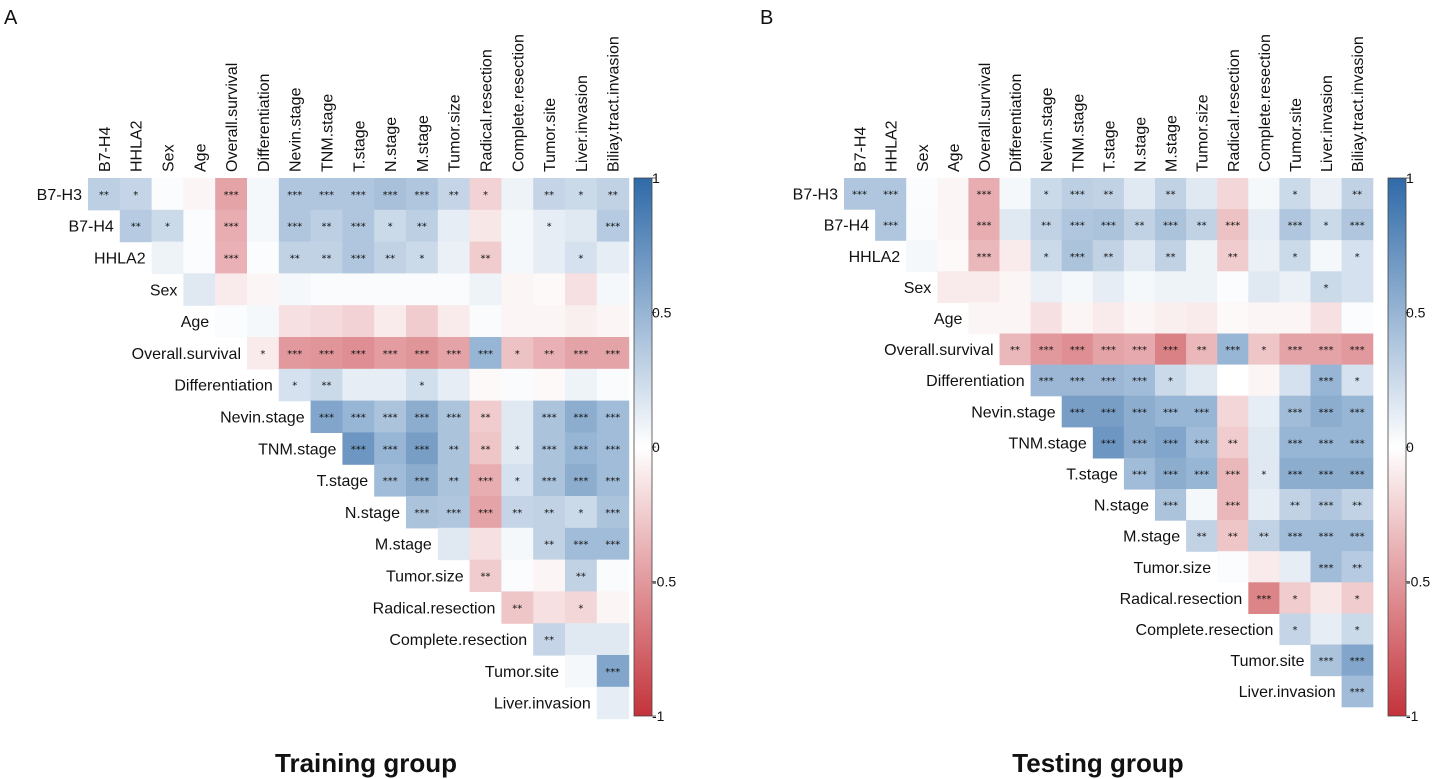  What do you see at coordinates (550, 135) in the screenshot?
I see `column-label: Tumor.site` at bounding box center [550, 135].